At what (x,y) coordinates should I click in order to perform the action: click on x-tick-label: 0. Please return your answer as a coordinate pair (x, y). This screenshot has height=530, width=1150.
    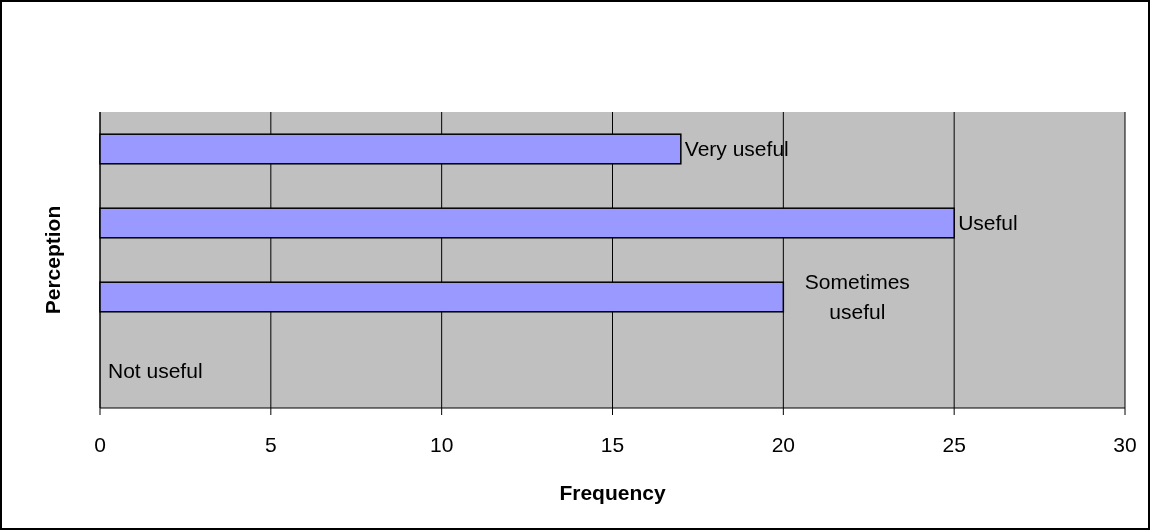
    Looking at the image, I should click on (100, 444).